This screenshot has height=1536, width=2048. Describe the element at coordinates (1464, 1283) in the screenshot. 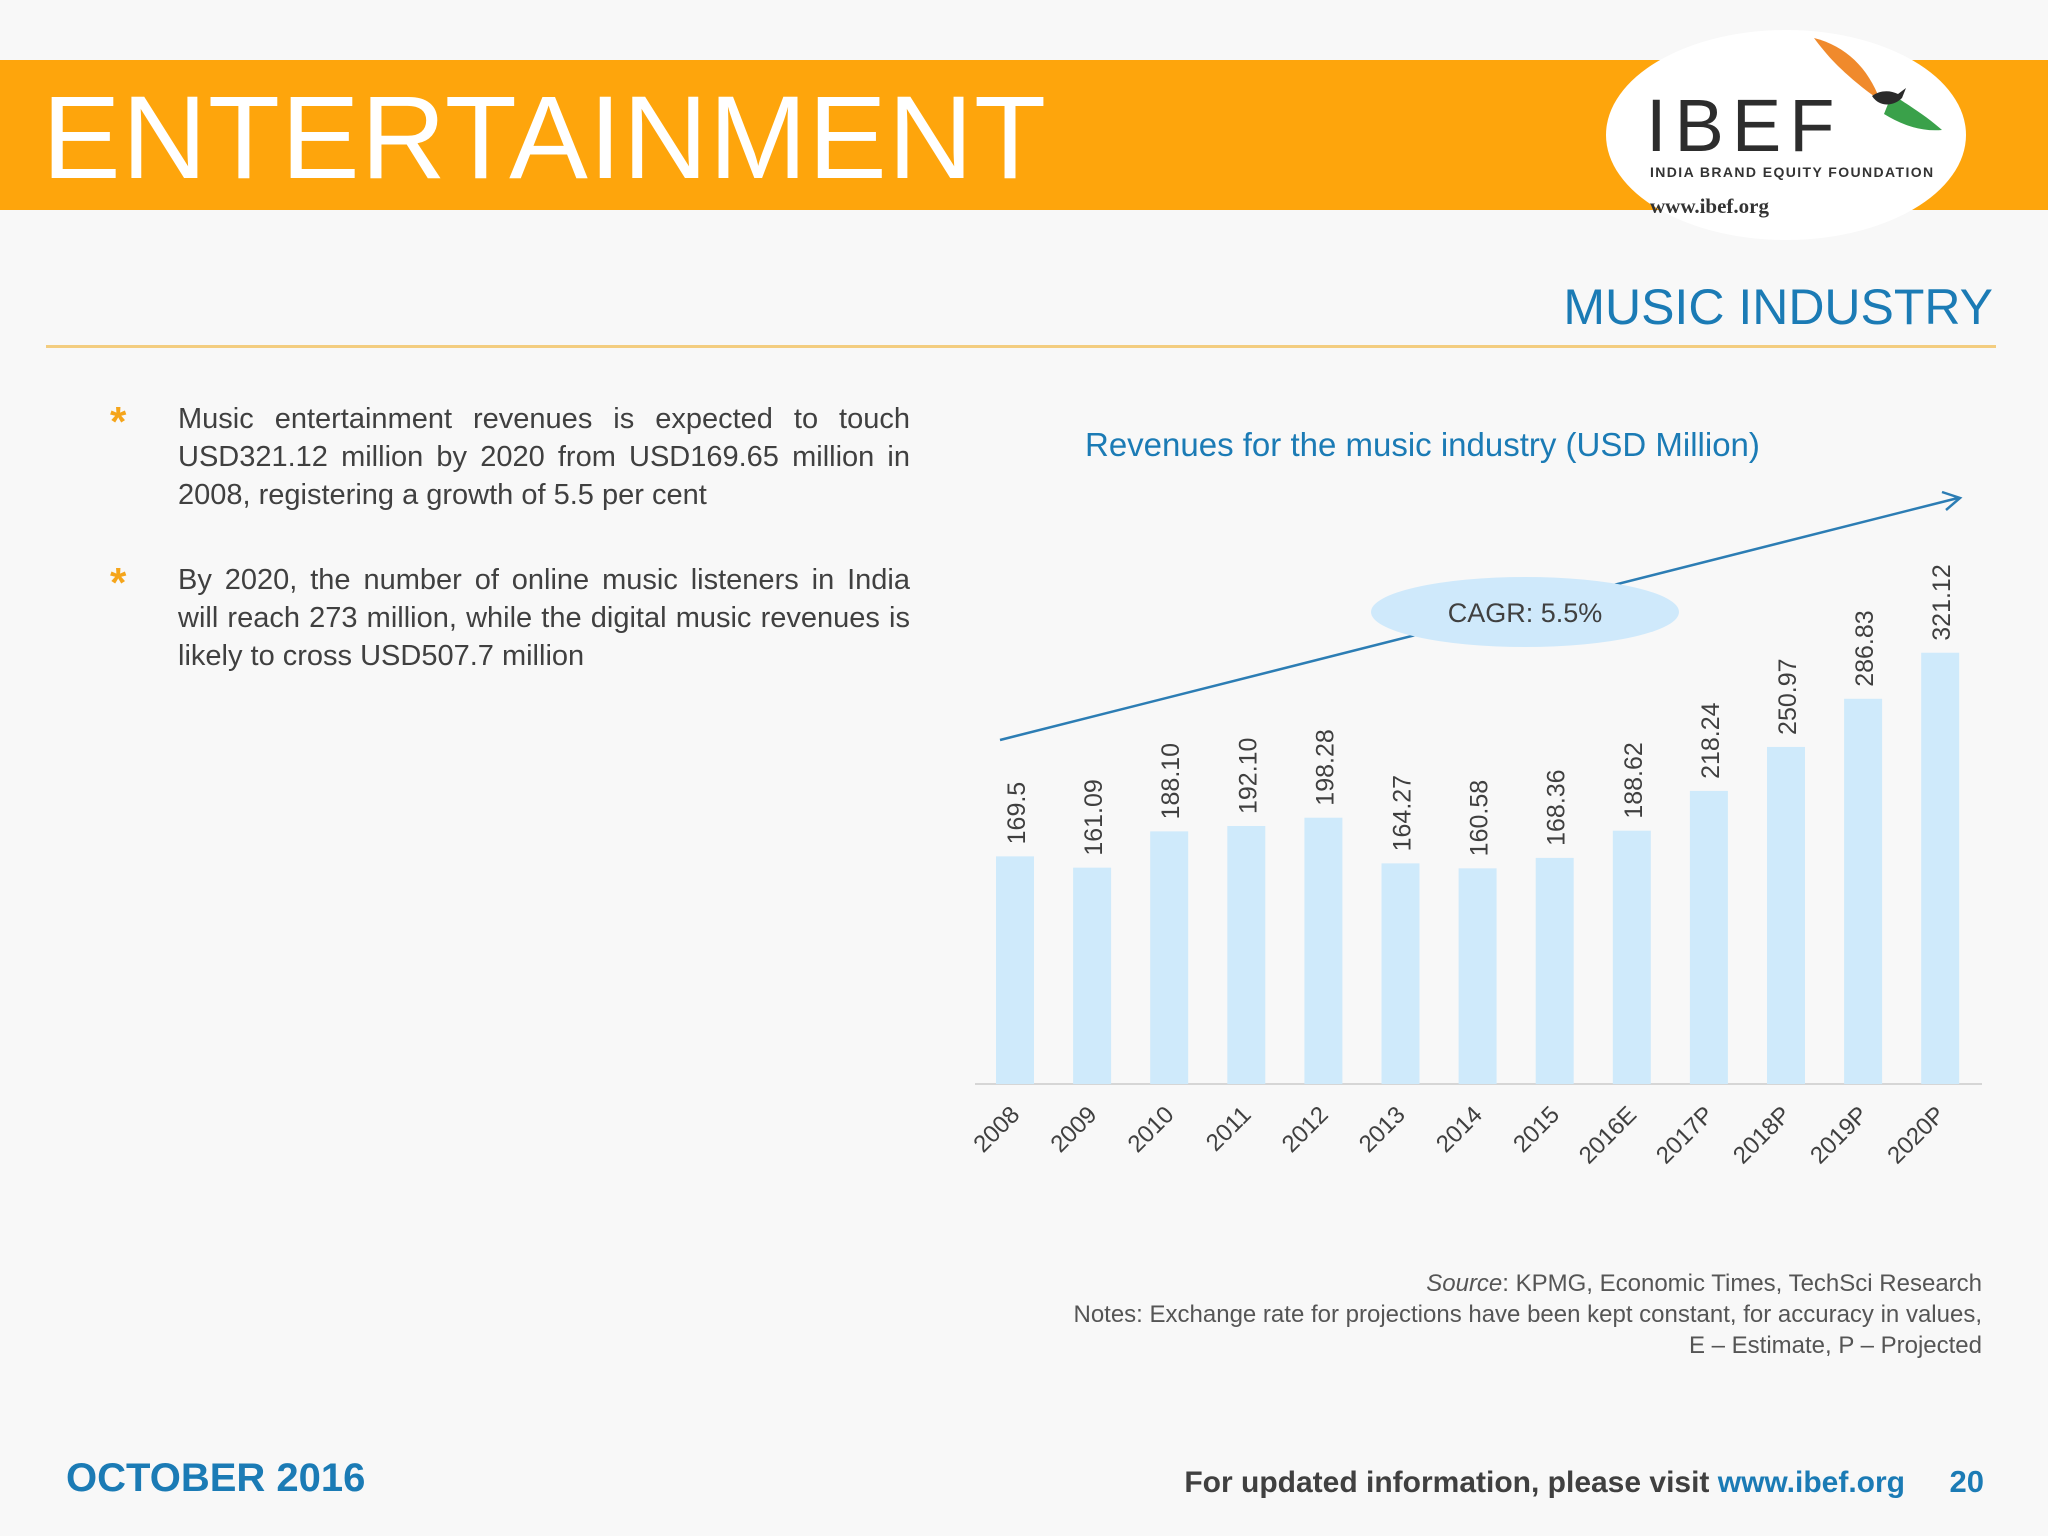

I see `source-label: Source` at that location.